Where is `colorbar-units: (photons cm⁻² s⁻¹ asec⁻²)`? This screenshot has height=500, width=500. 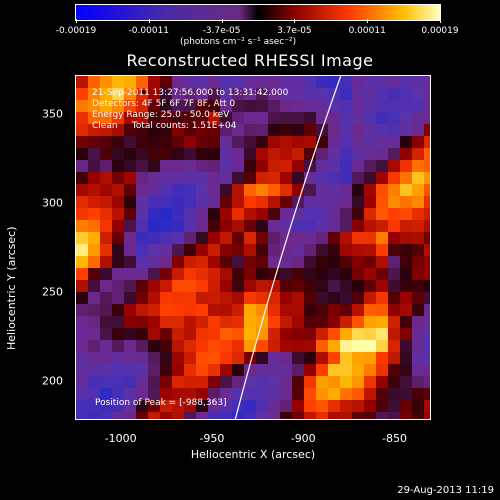 colorbar-units: (photons cm⁻² s⁻¹ asec⁻²) is located at coordinates (238, 42).